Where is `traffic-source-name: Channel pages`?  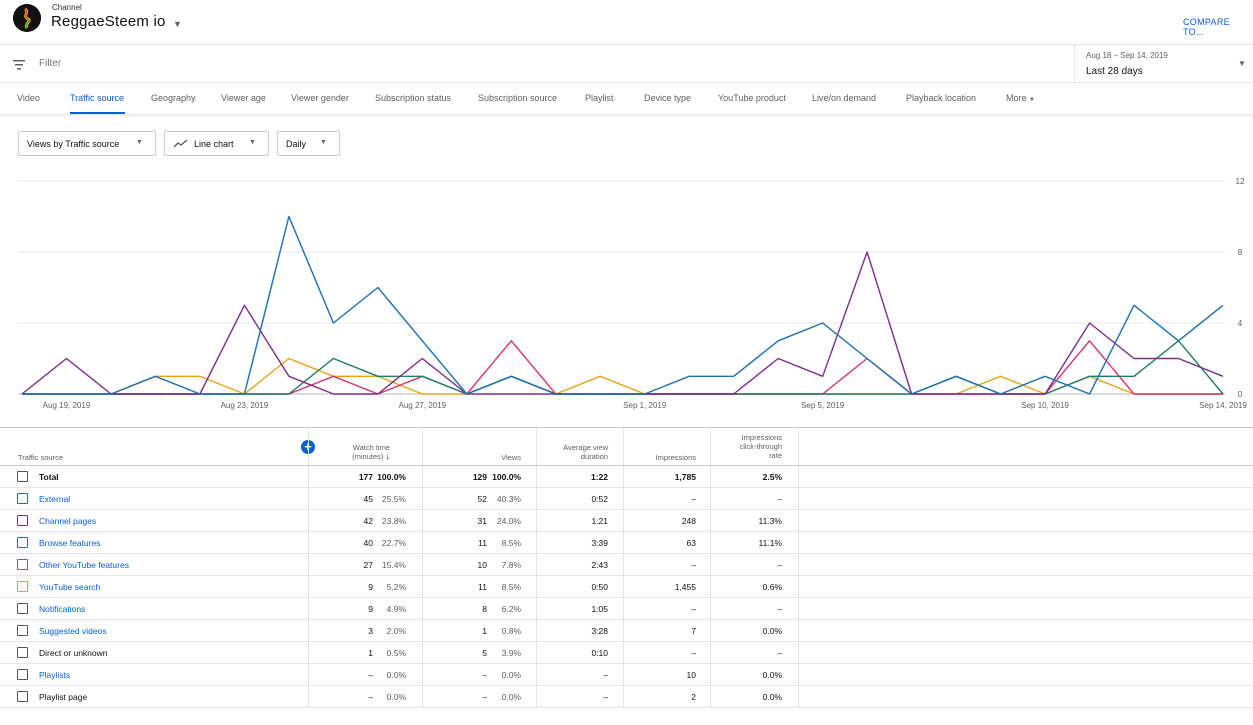 traffic-source-name: Channel pages is located at coordinates (68, 521).